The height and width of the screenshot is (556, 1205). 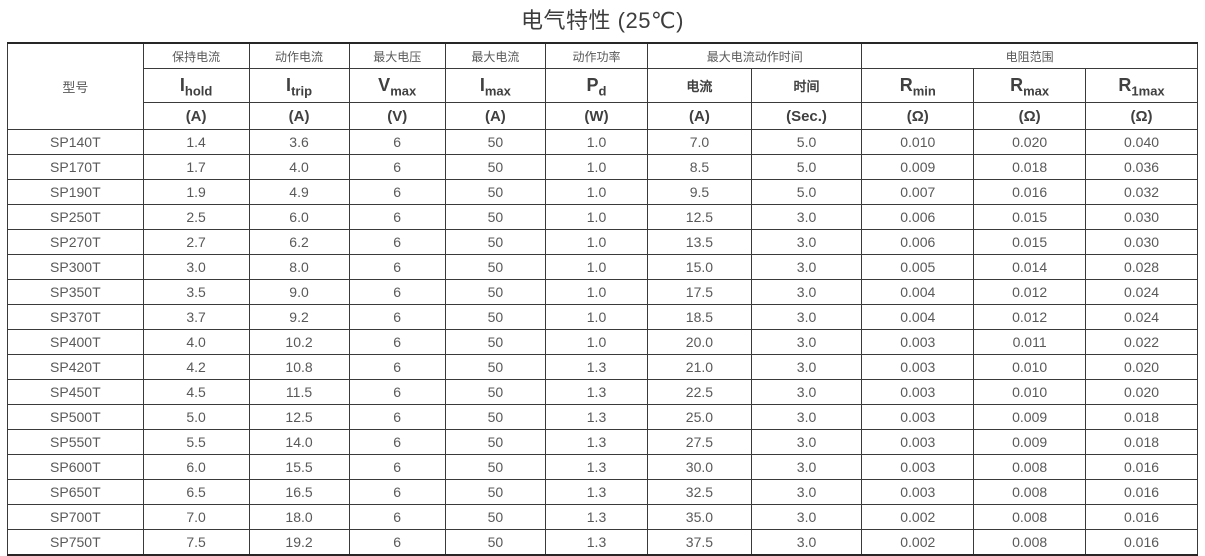 I want to click on value-cell: 32.5, so click(x=699, y=492).